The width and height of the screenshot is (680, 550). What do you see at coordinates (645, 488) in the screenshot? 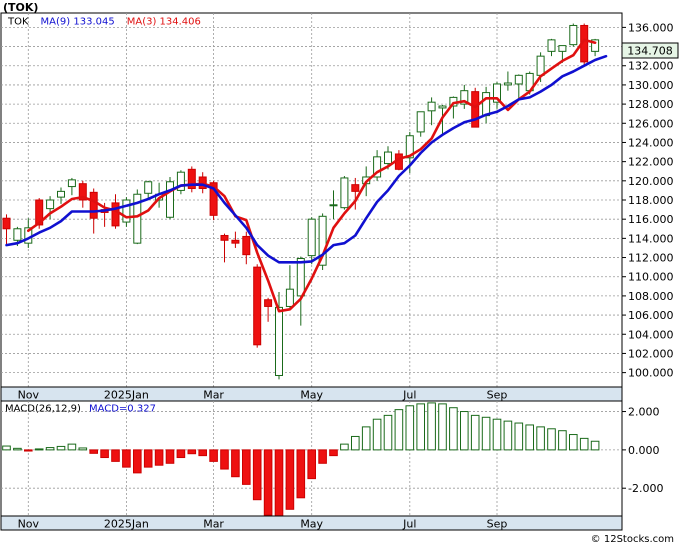
I see `macd-y-tick-label: -2.000` at bounding box center [645, 488].